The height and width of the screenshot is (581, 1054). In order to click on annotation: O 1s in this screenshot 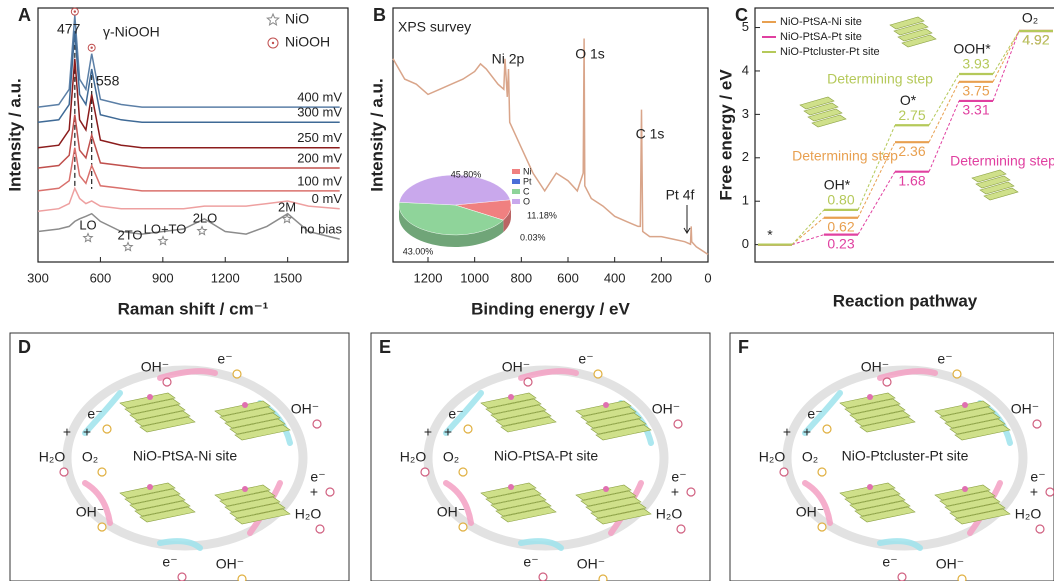, I will do `click(590, 54)`.